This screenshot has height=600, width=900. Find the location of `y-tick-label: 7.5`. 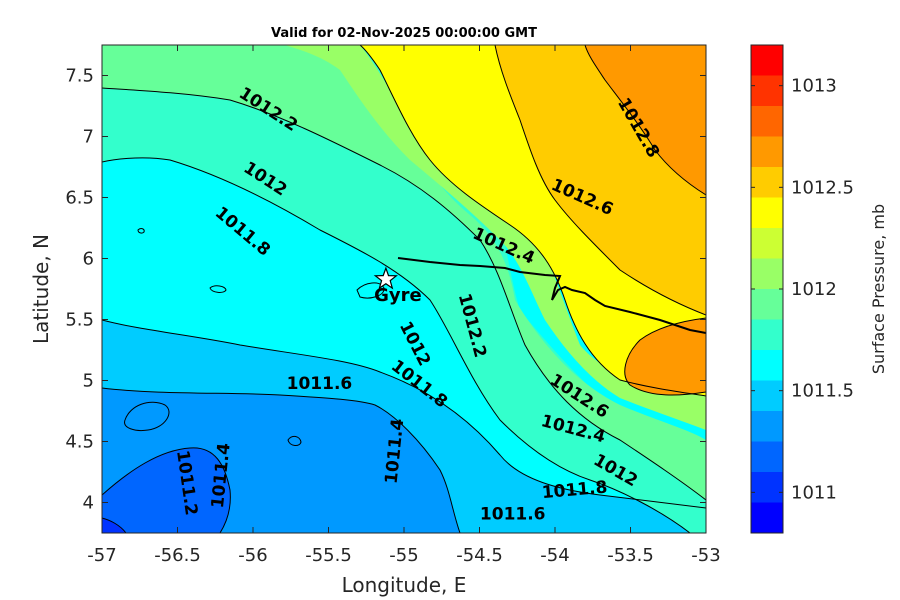

y-tick-label: 7.5 is located at coordinates (79, 76).